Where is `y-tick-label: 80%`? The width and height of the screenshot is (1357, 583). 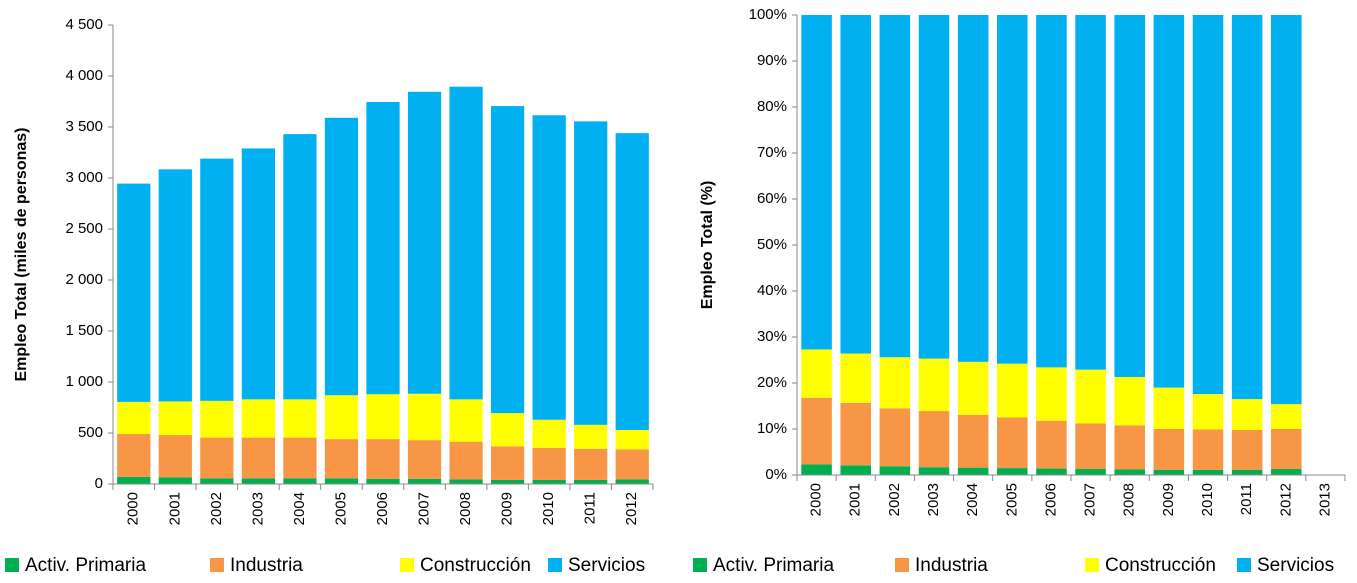 y-tick-label: 80% is located at coordinates (772, 106).